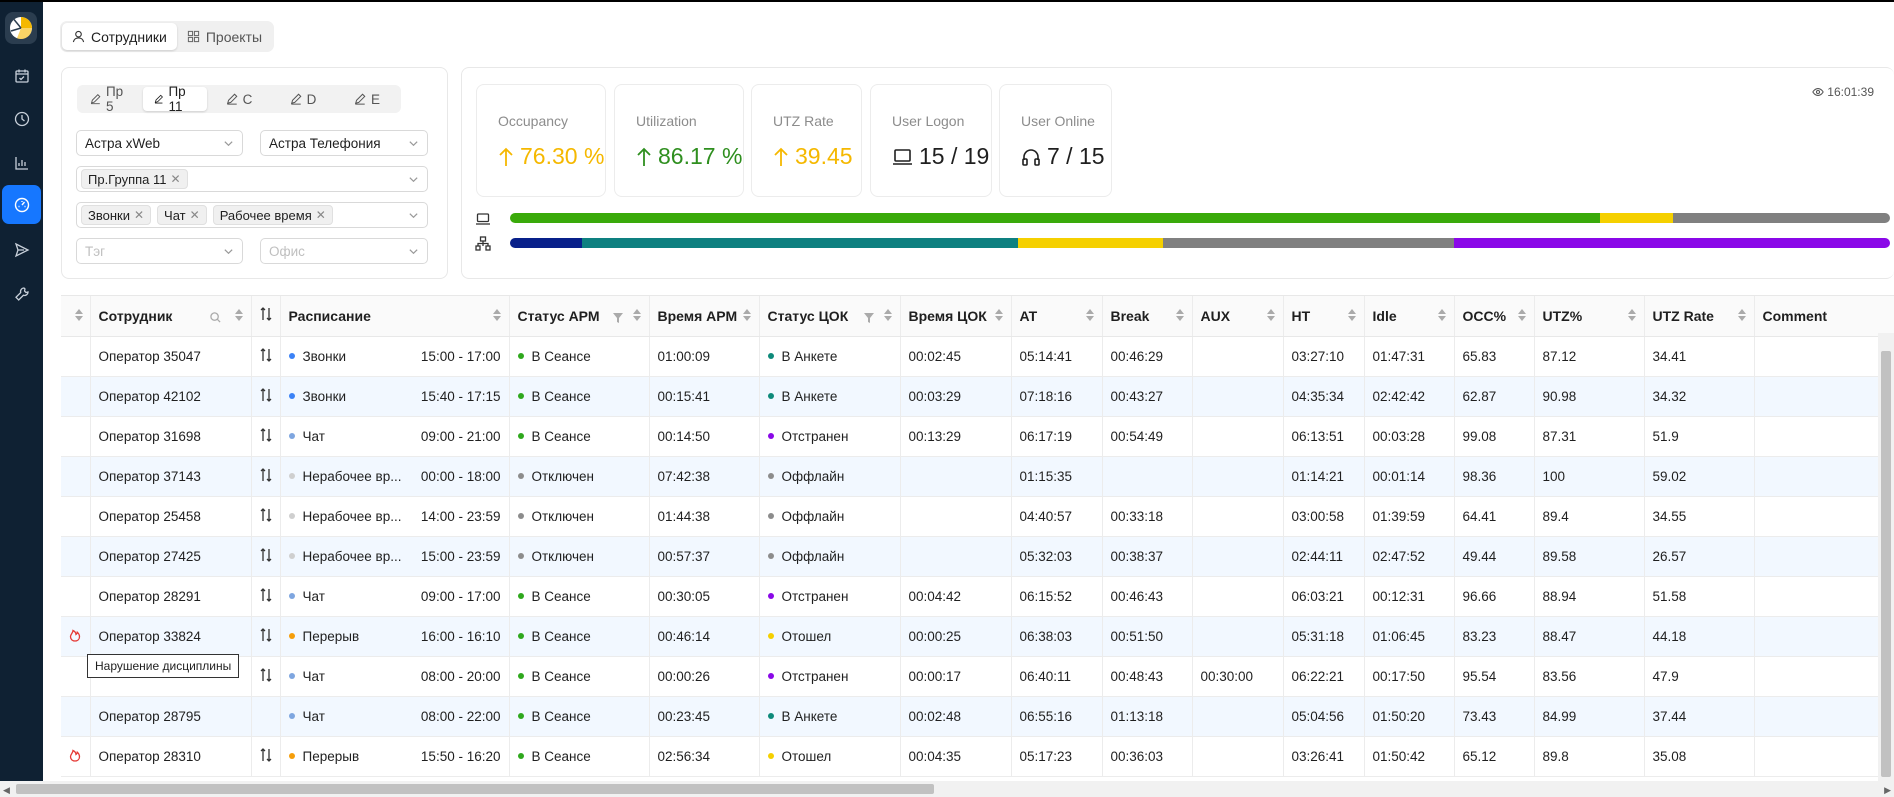  What do you see at coordinates (119, 36) in the screenshot?
I see `tab-employees: Сотрудники` at bounding box center [119, 36].